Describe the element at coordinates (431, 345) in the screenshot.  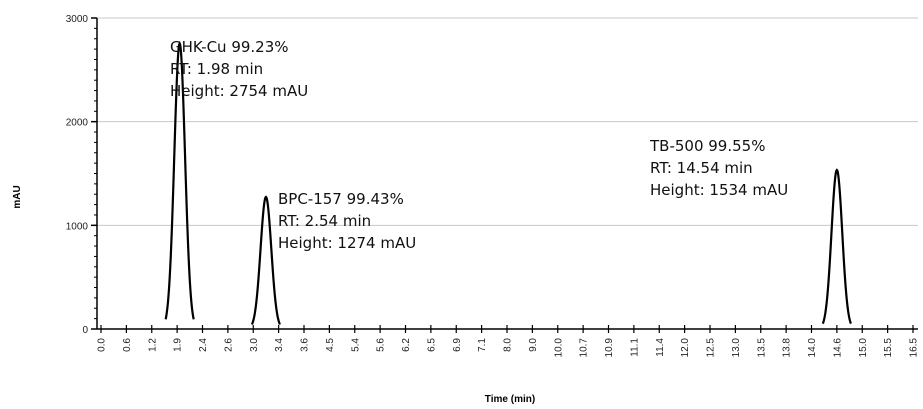
I see `x-tick-label: 6.5` at that location.